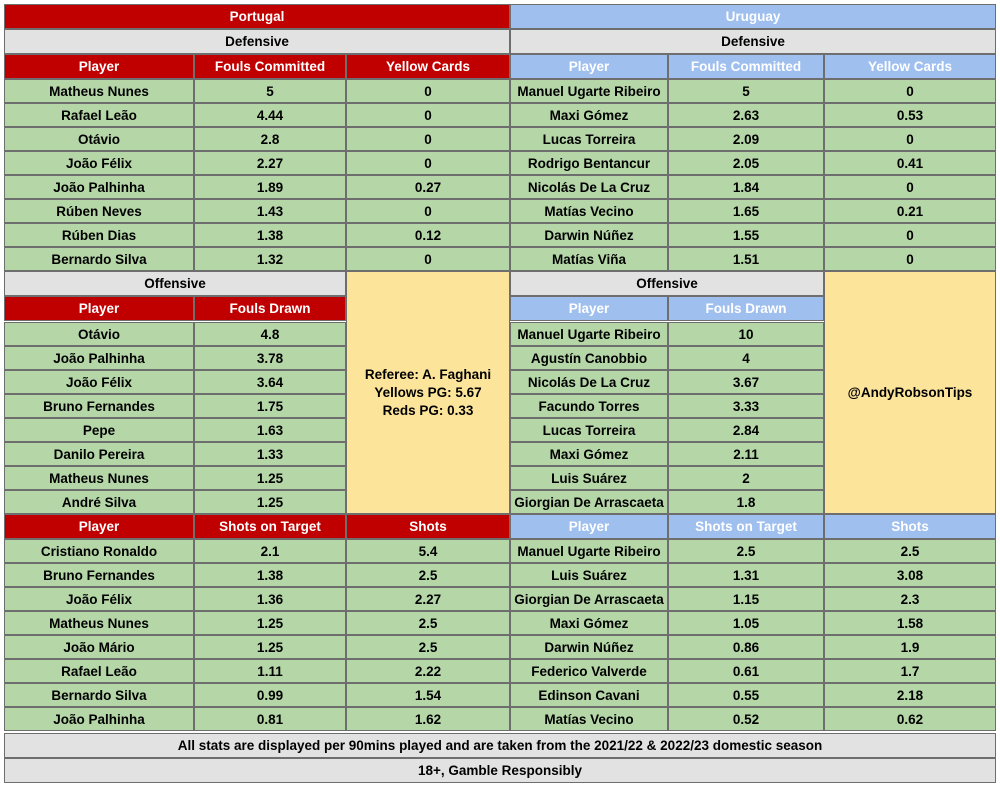  Describe the element at coordinates (270, 66) in the screenshot. I see `portugal-defensive-header-1: Fouls Committed` at that location.